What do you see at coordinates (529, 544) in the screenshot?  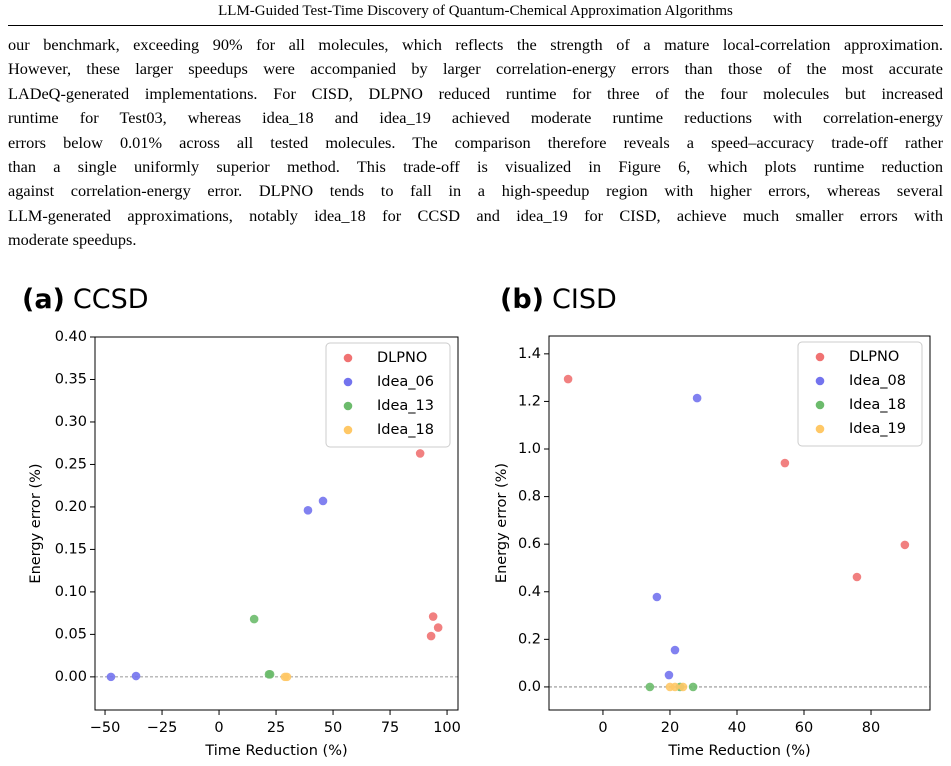 I see `y-tick-label: 0.6` at bounding box center [529, 544].